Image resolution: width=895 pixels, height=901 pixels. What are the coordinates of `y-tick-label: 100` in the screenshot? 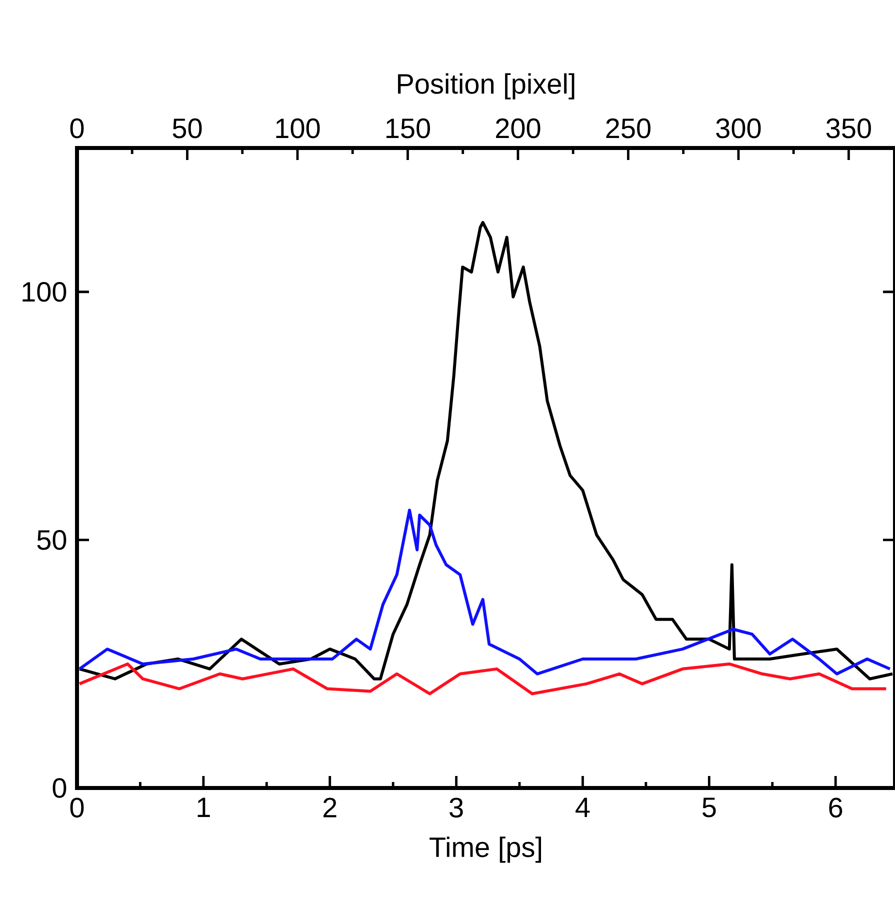 It's located at (44, 292).